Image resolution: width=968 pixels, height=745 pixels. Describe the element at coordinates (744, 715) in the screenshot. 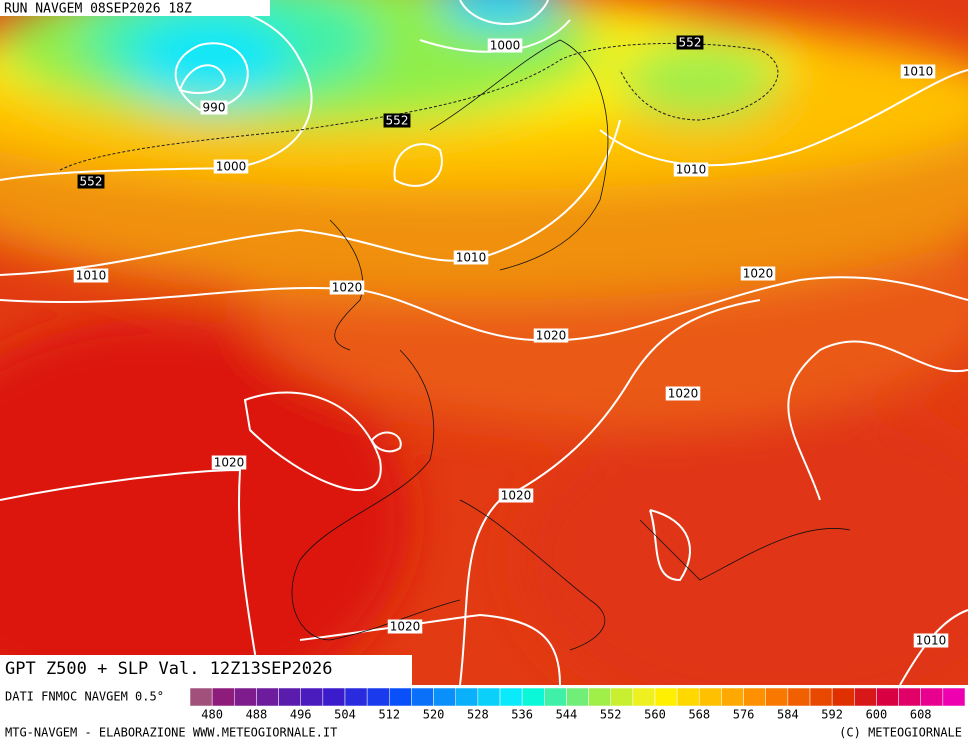

I see `colorbar-tick-label: 576` at that location.